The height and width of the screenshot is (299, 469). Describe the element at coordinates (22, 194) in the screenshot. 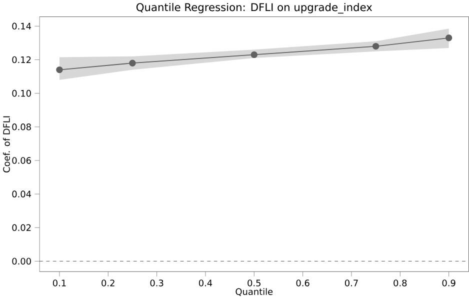

I see `y-tick-label: 0.04` at that location.